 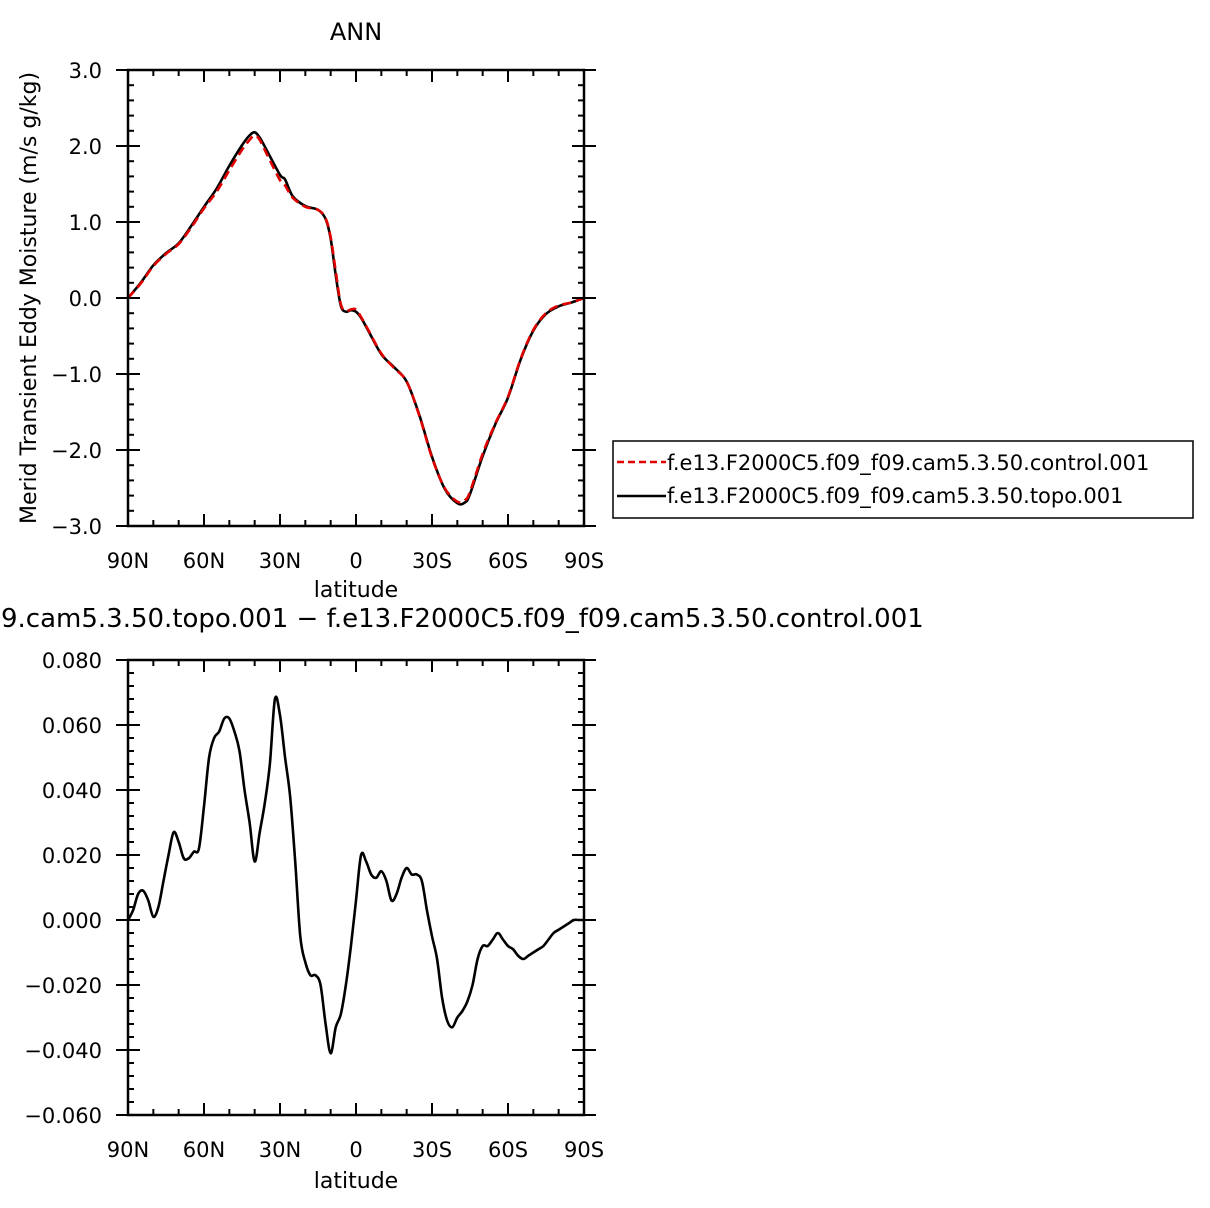 I want to click on top-x-tick-label: 90N, so click(x=128, y=561).